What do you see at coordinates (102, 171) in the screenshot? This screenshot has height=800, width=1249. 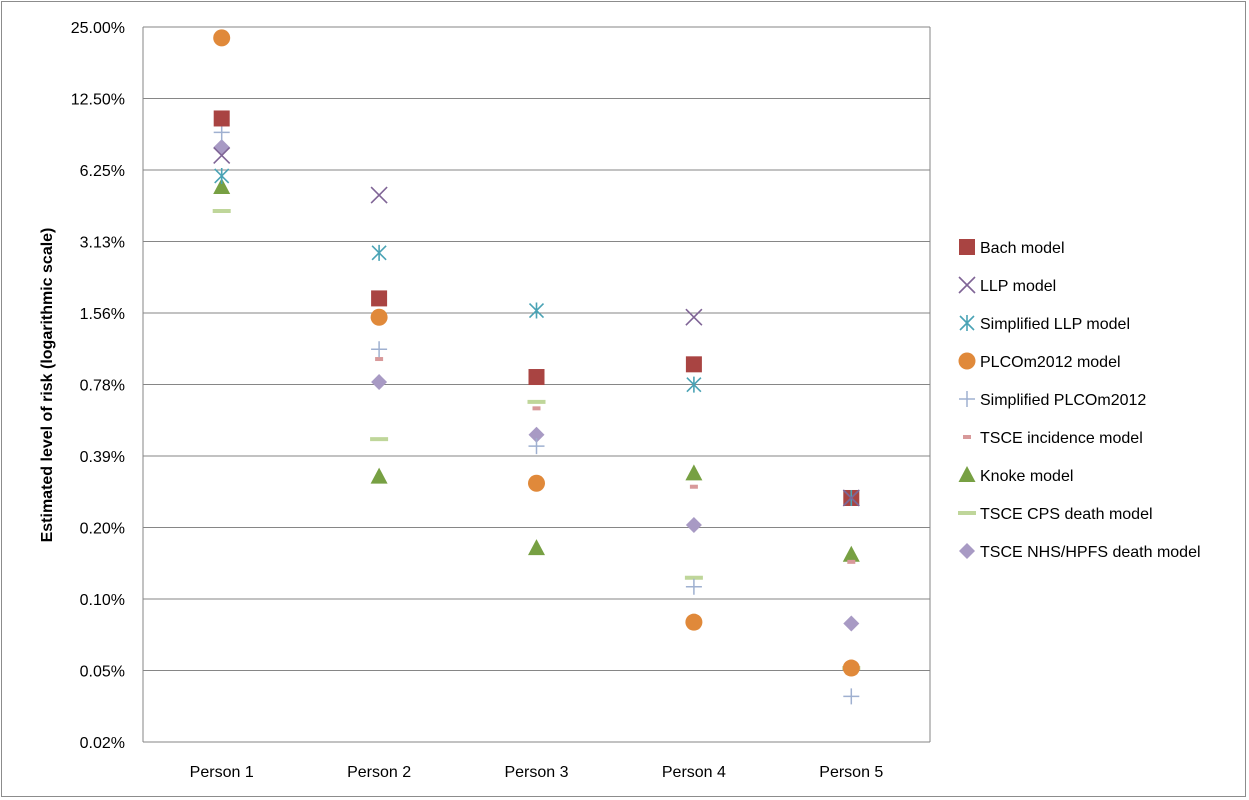 I see `y-tick-label: 6.25%` at bounding box center [102, 171].